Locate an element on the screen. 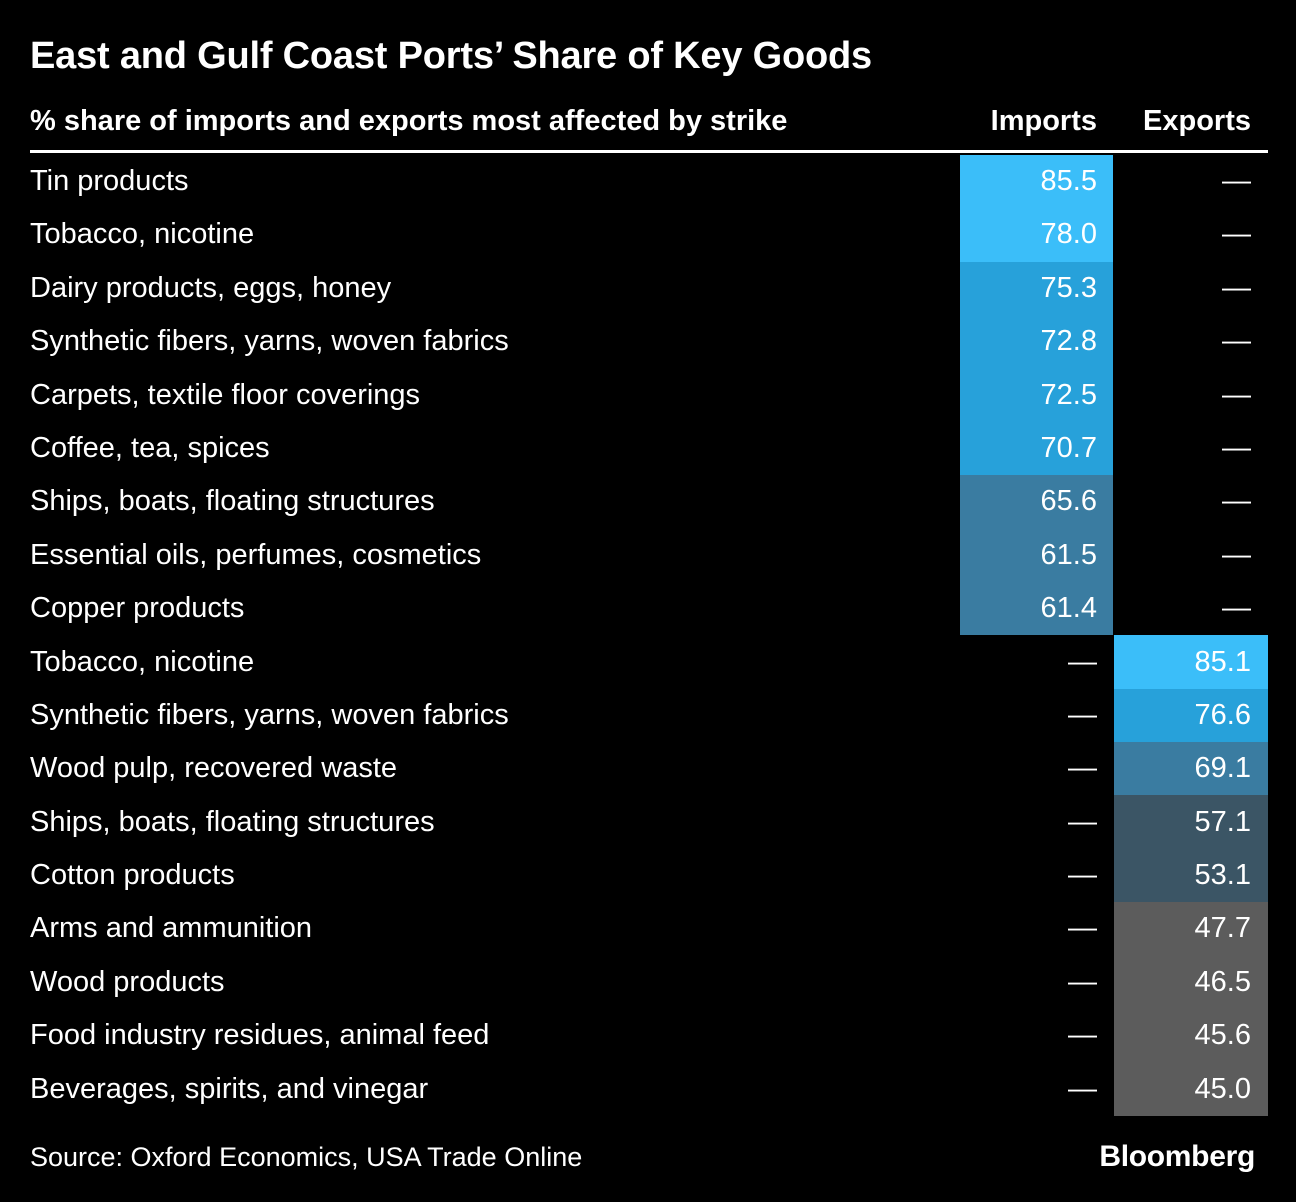 The image size is (1296, 1202). imports-value: 65.6 is located at coordinates (1068, 501).